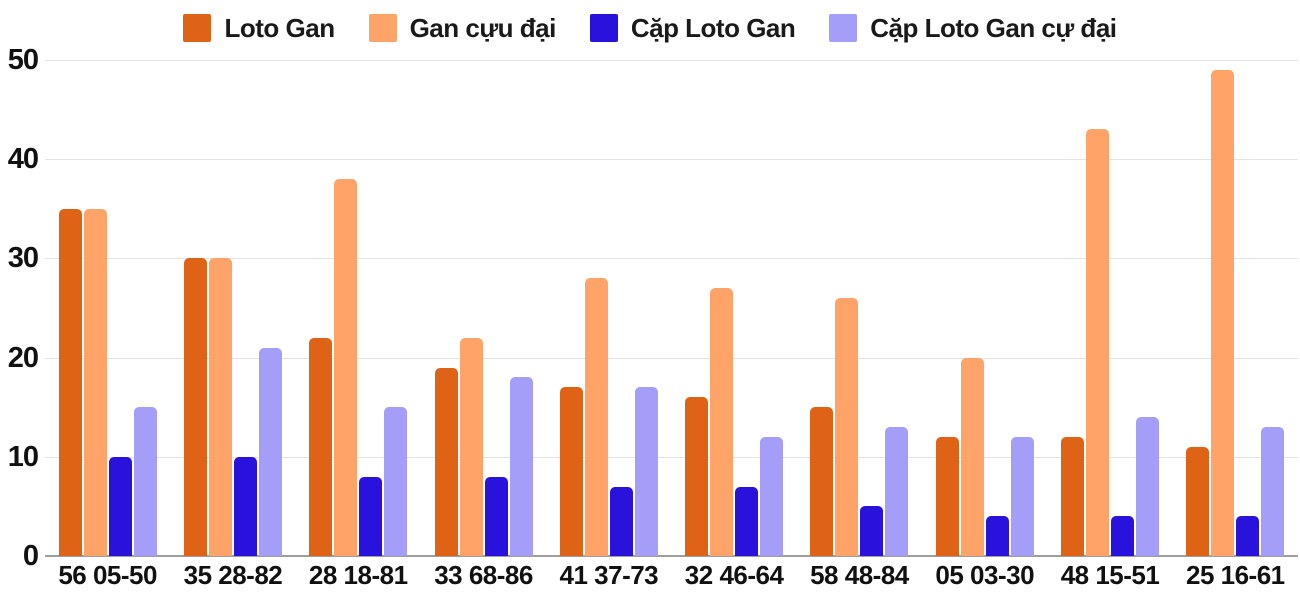  Describe the element at coordinates (1235, 575) in the screenshot. I see `x-tick-label: 25 16-61` at that location.